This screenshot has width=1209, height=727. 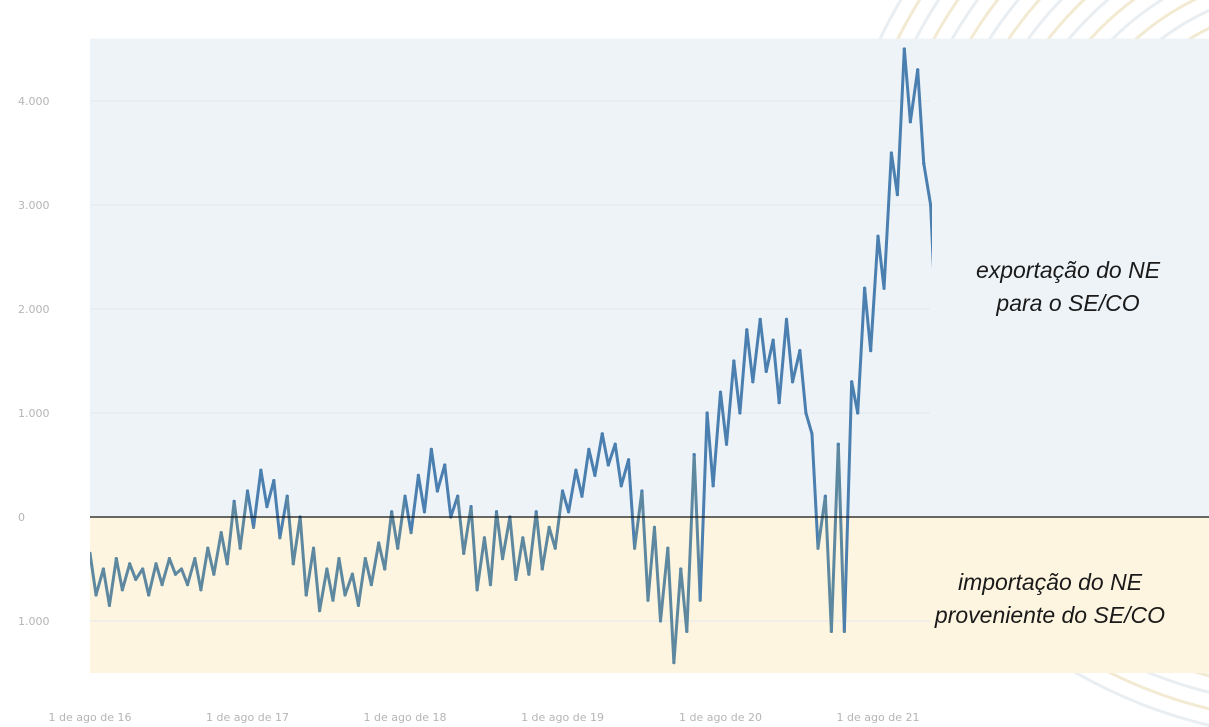 What do you see at coordinates (1068, 270) in the screenshot?
I see `export-annotation-line-1: exportação do NE` at bounding box center [1068, 270].